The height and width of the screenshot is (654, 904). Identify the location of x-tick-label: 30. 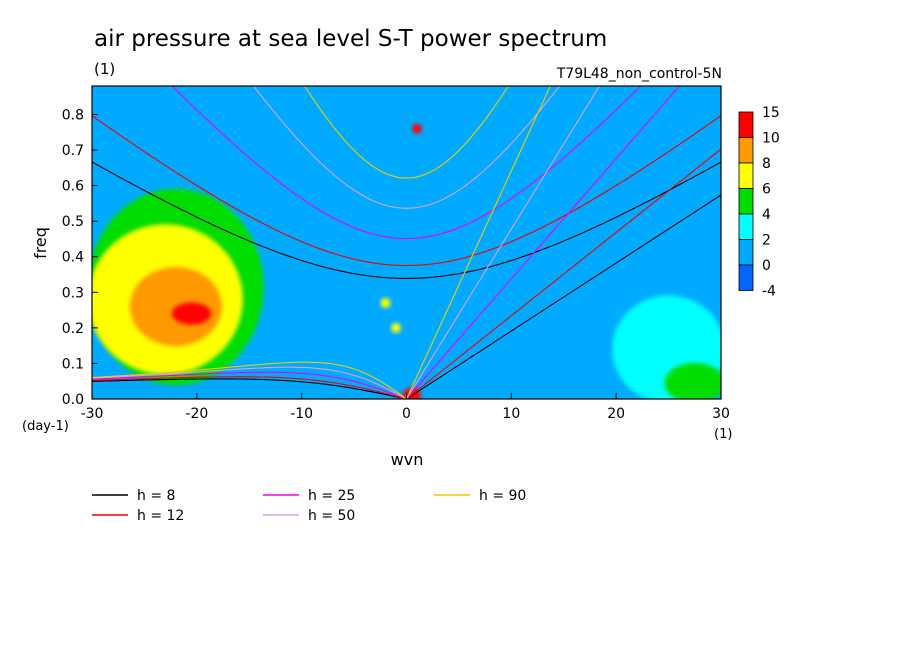
(721, 414).